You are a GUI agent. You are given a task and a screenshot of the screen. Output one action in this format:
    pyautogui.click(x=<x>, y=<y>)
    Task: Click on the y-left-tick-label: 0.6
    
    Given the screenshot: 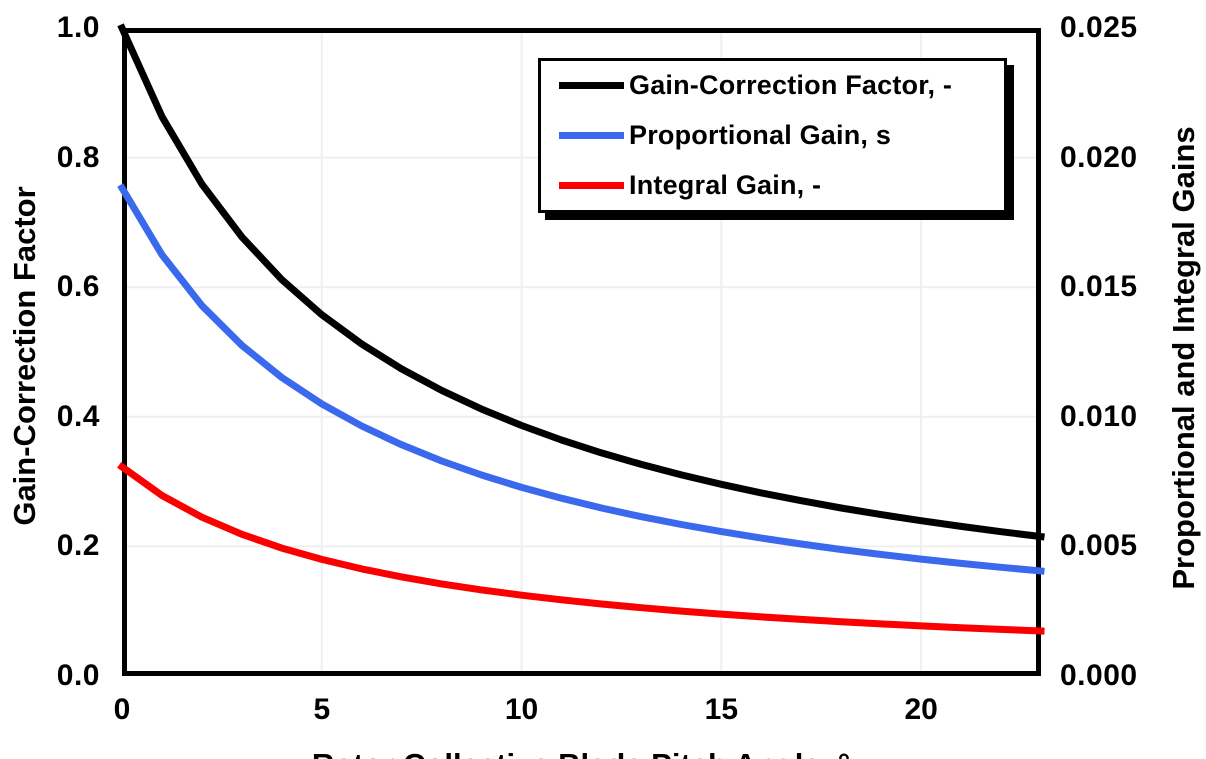 What is the action you would take?
    pyautogui.click(x=78, y=287)
    